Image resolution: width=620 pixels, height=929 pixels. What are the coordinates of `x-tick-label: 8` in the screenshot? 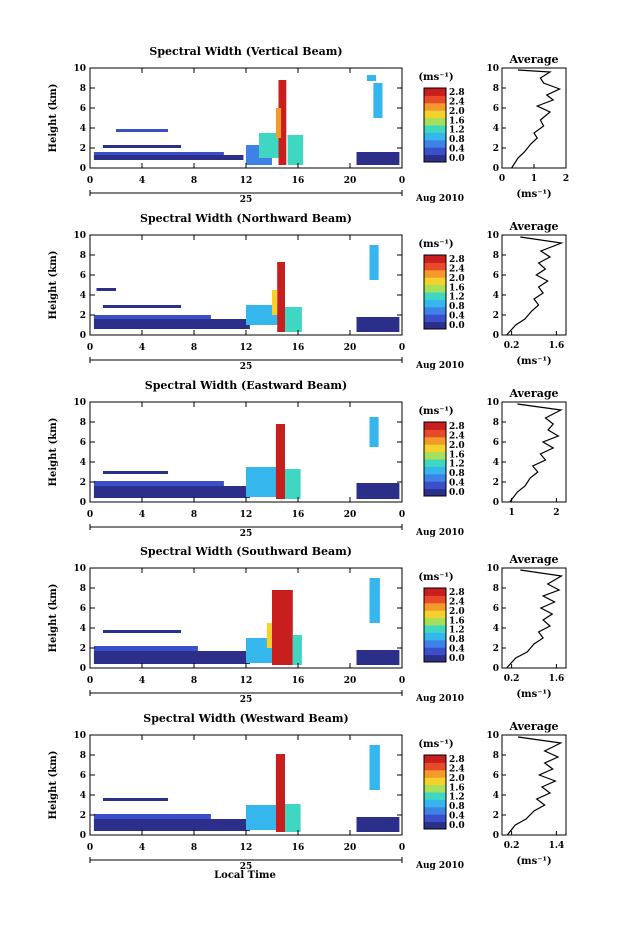 It's located at (194, 681).